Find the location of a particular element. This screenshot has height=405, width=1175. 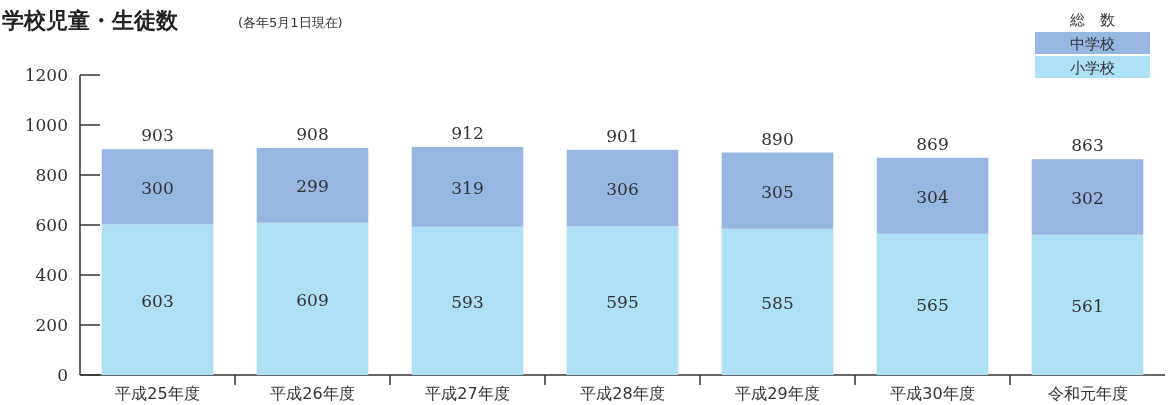

data-label: 306 is located at coordinates (622, 189).